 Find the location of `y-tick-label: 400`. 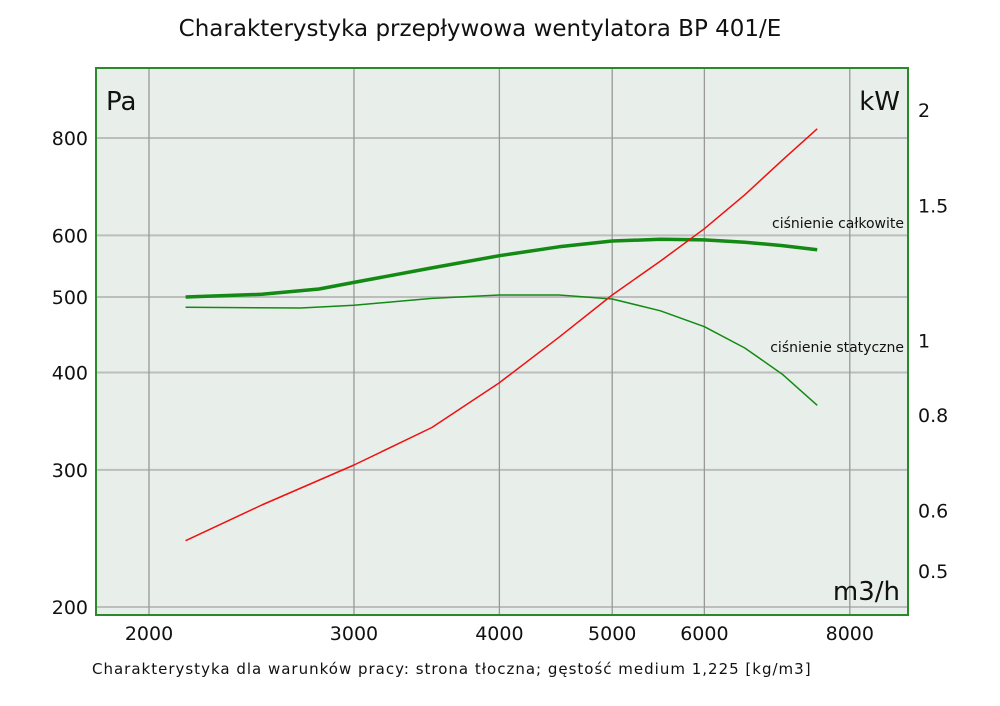

y-tick-label: 400 is located at coordinates (70, 374).